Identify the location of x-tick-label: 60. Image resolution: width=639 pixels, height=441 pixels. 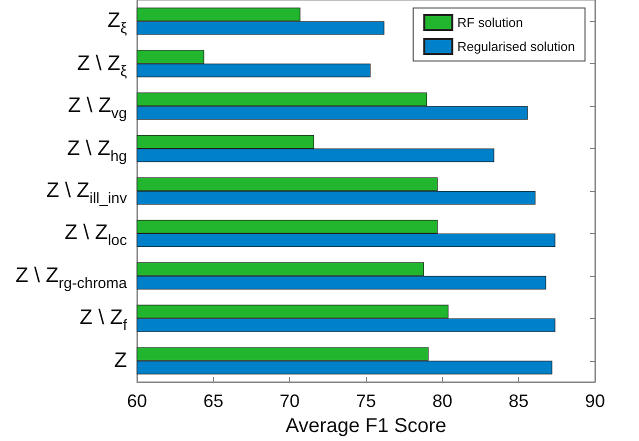
(137, 401).